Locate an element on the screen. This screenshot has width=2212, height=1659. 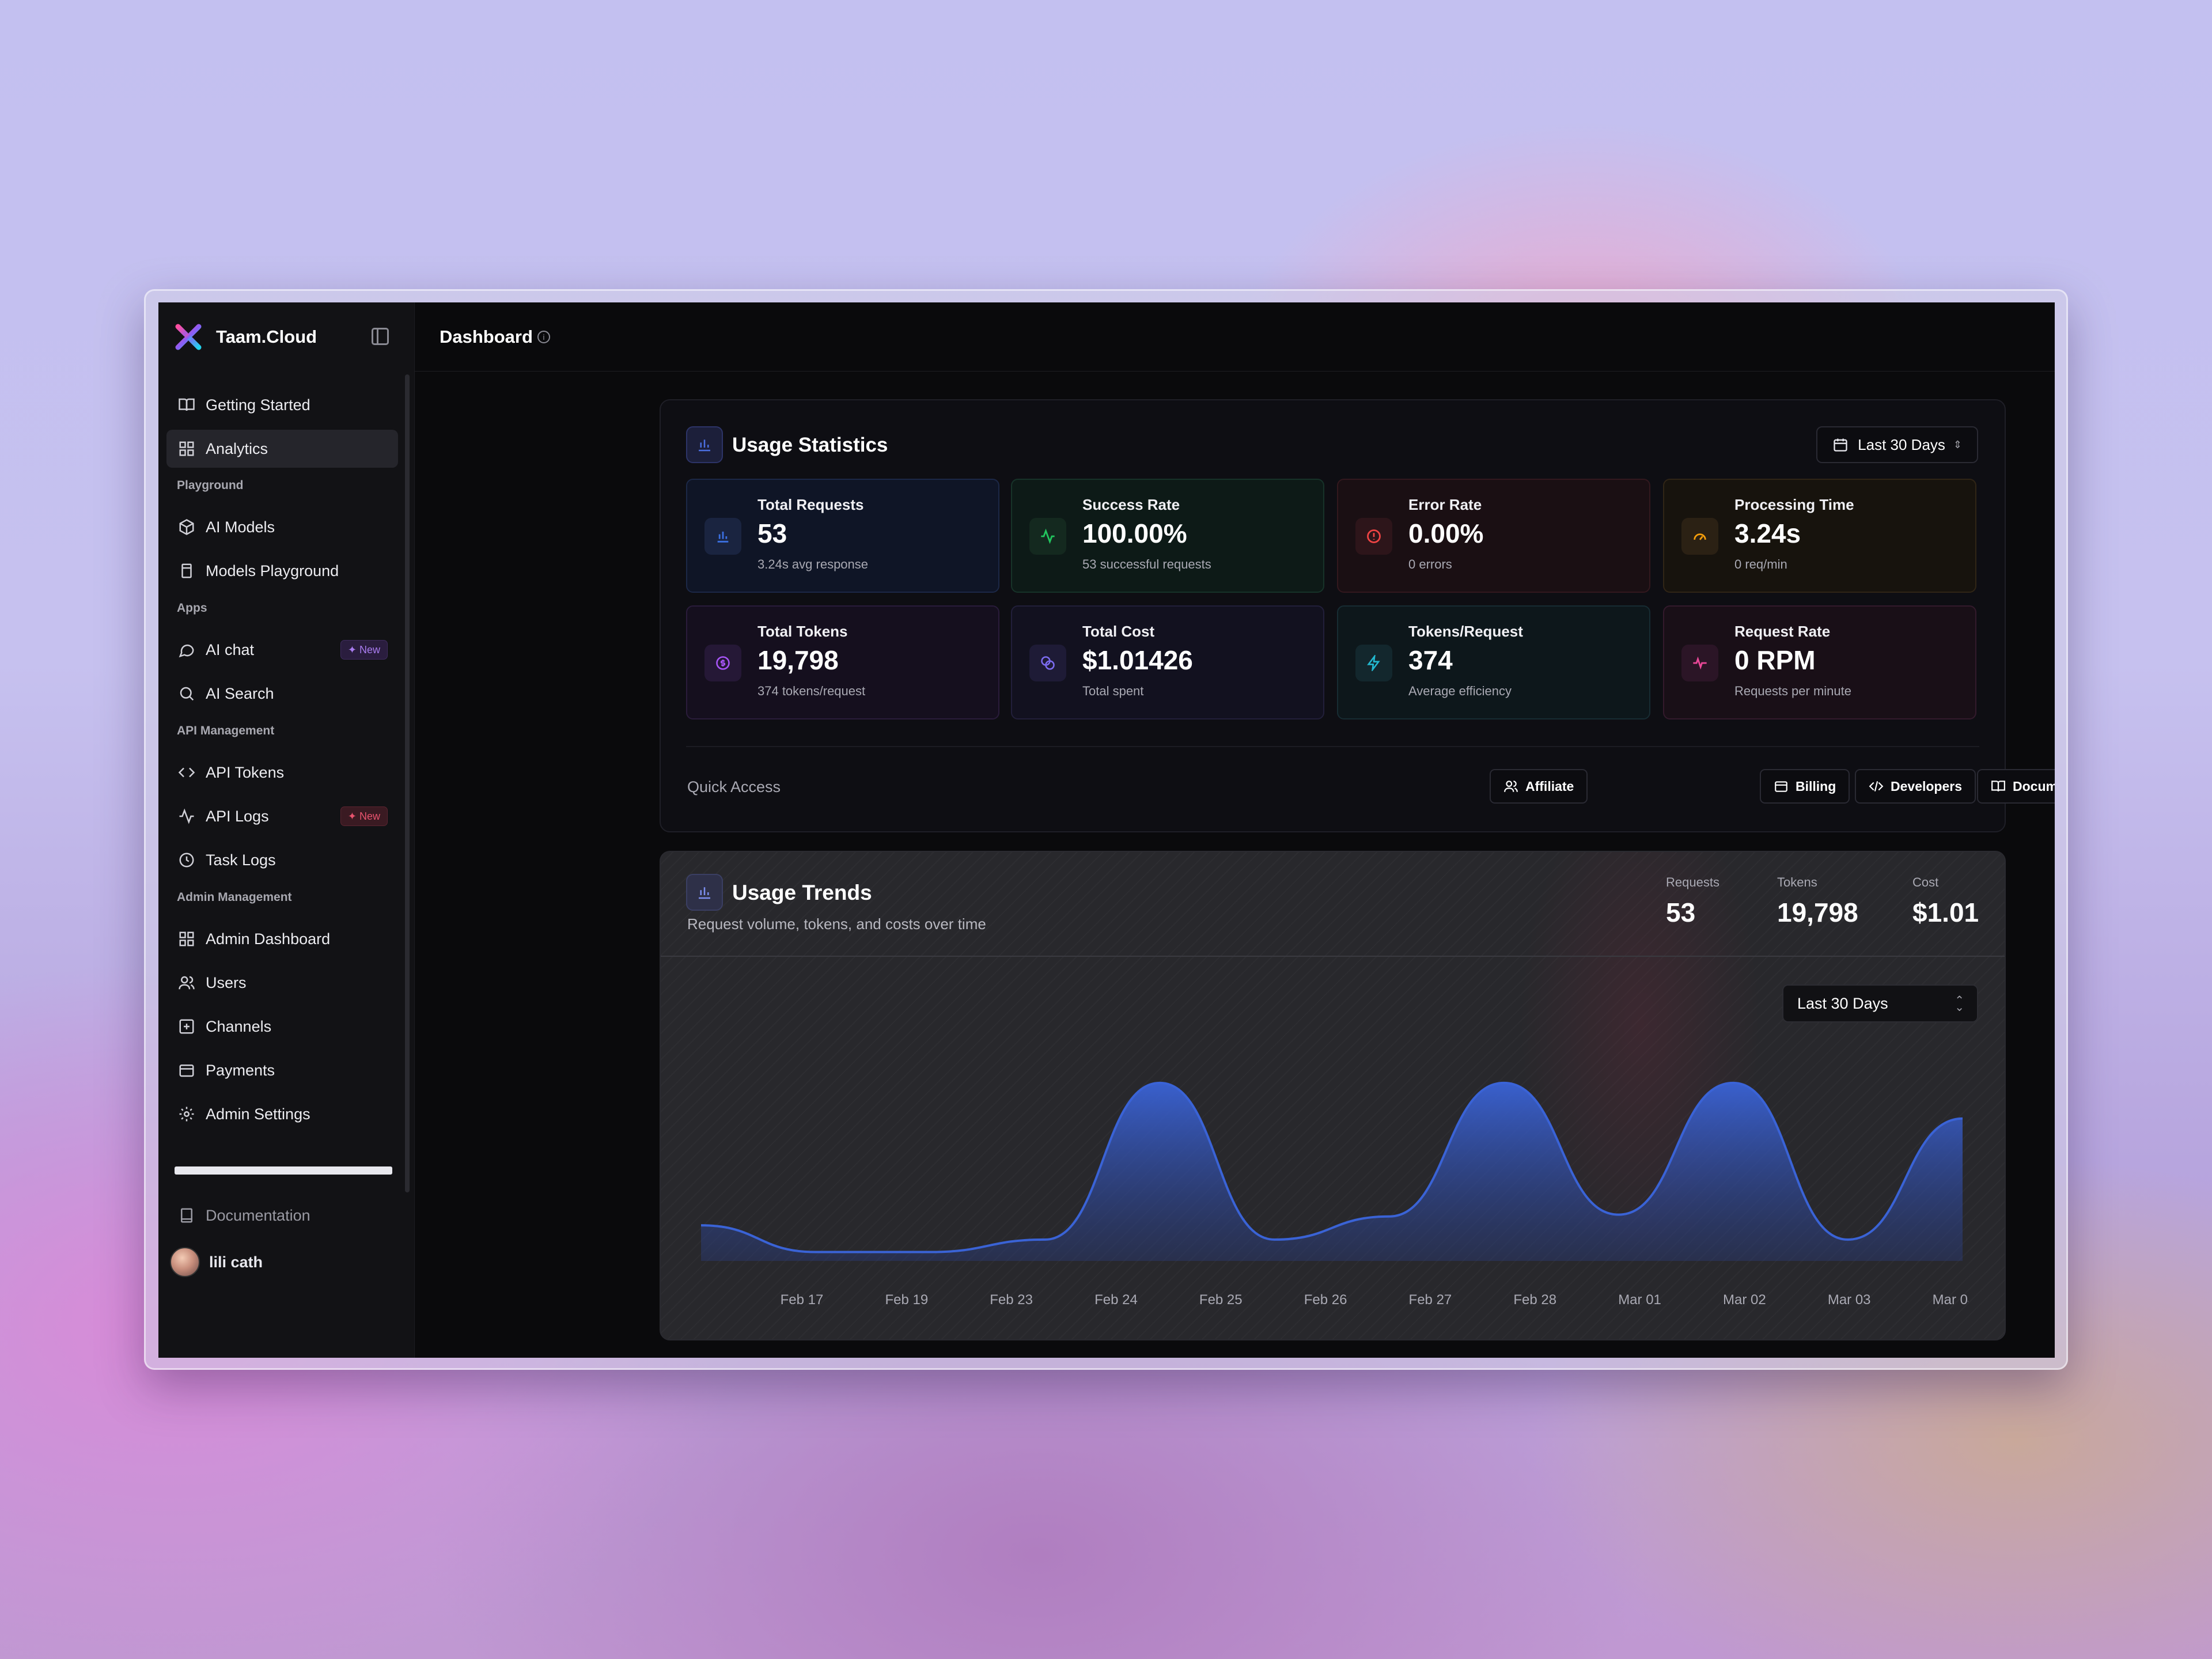
coin-icon is located at coordinates (722, 663).